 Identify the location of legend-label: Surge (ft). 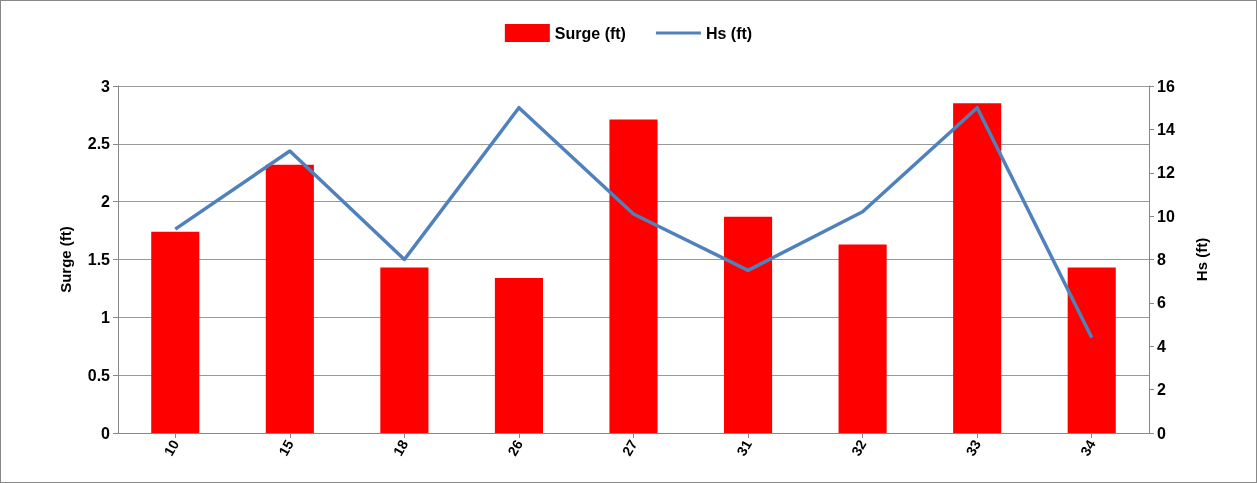
(590, 33).